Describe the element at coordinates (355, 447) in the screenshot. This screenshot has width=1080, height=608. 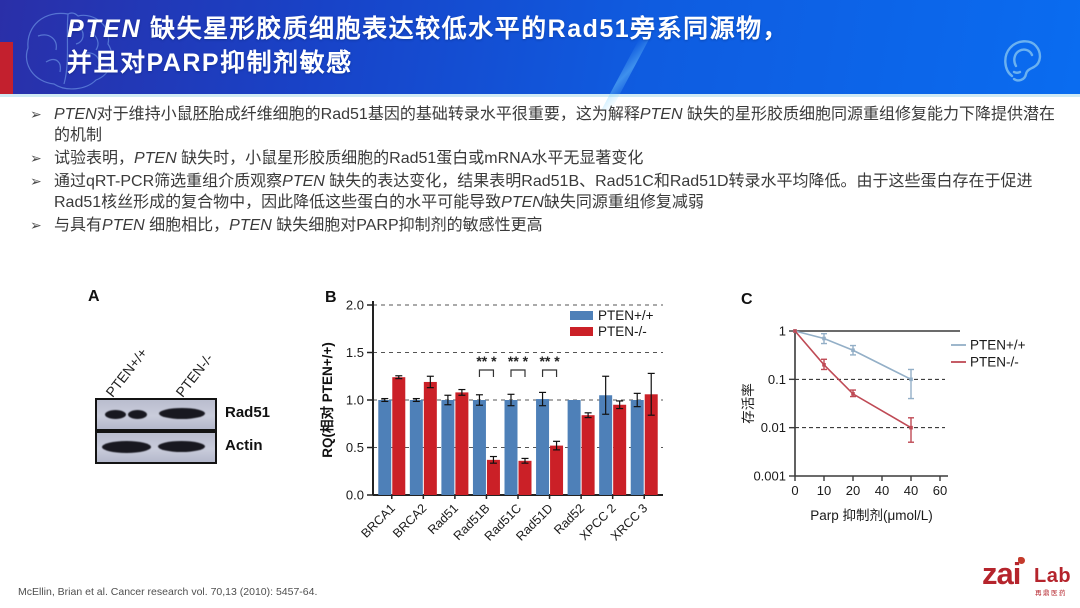
I see `svg-text: 0.5` at that location.